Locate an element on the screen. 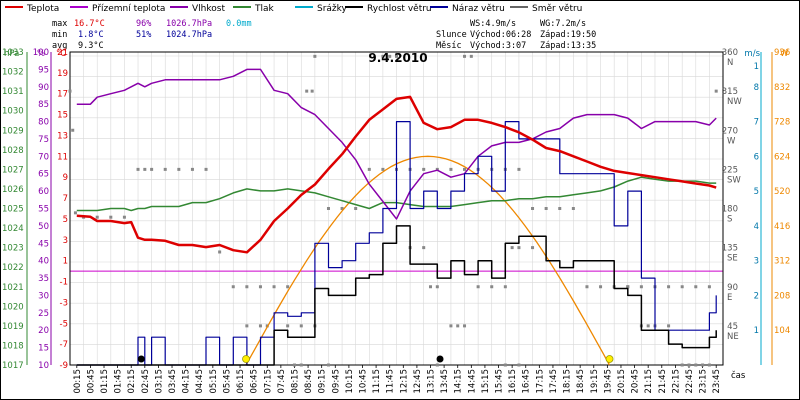 This screenshot has width=800, height=400. x-tick-label: 09:15 is located at coordinates (323, 381).